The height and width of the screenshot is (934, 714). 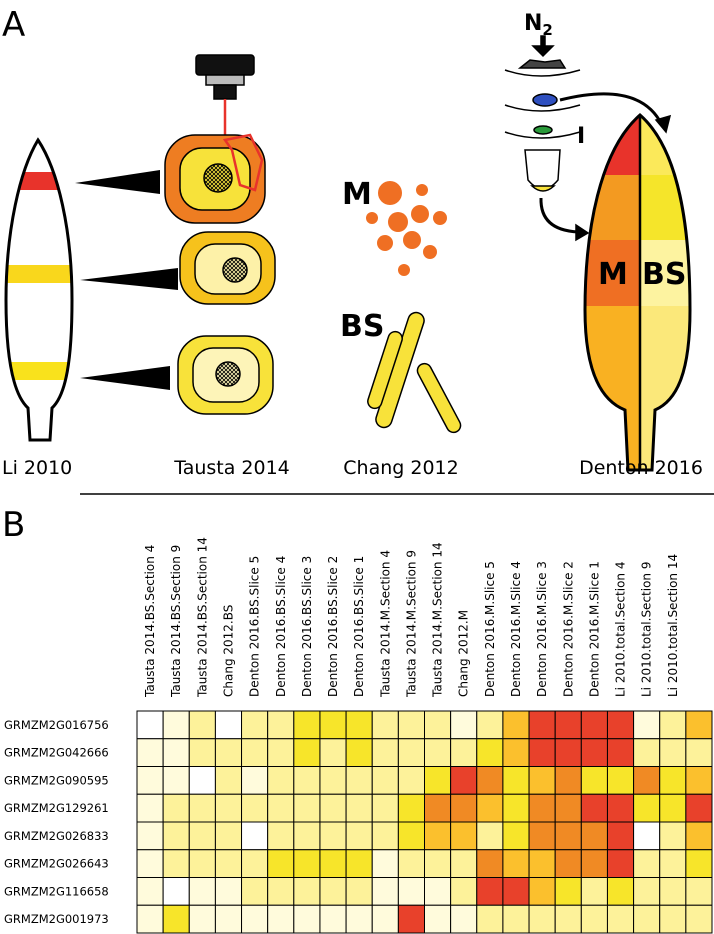 I want to click on leaf-label: BS, so click(x=664, y=274).